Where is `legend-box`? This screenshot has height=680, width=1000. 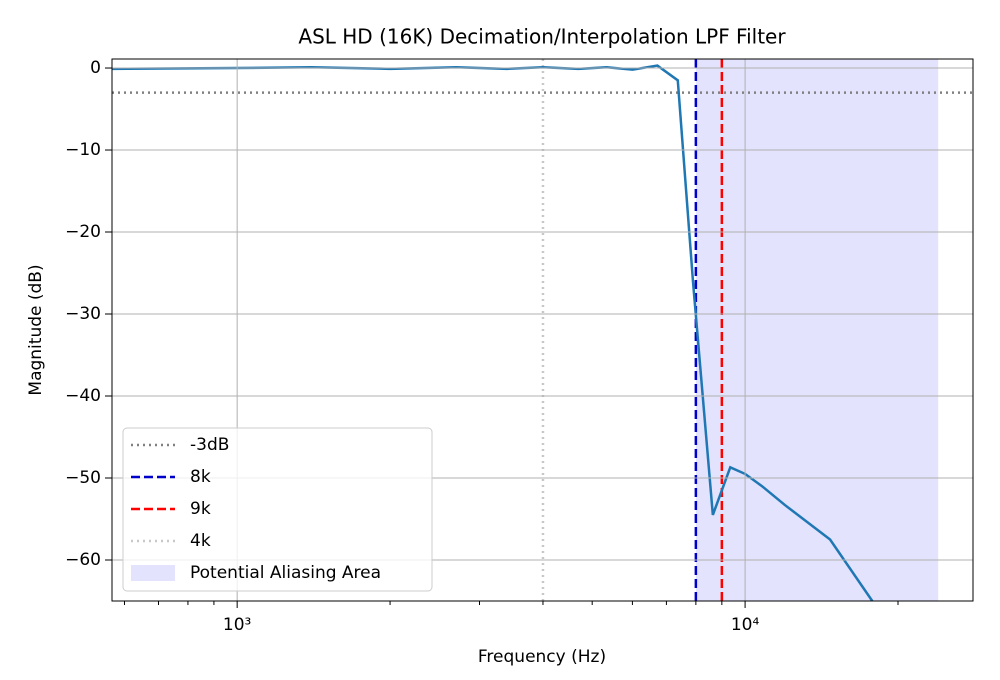 legend-box is located at coordinates (277, 509).